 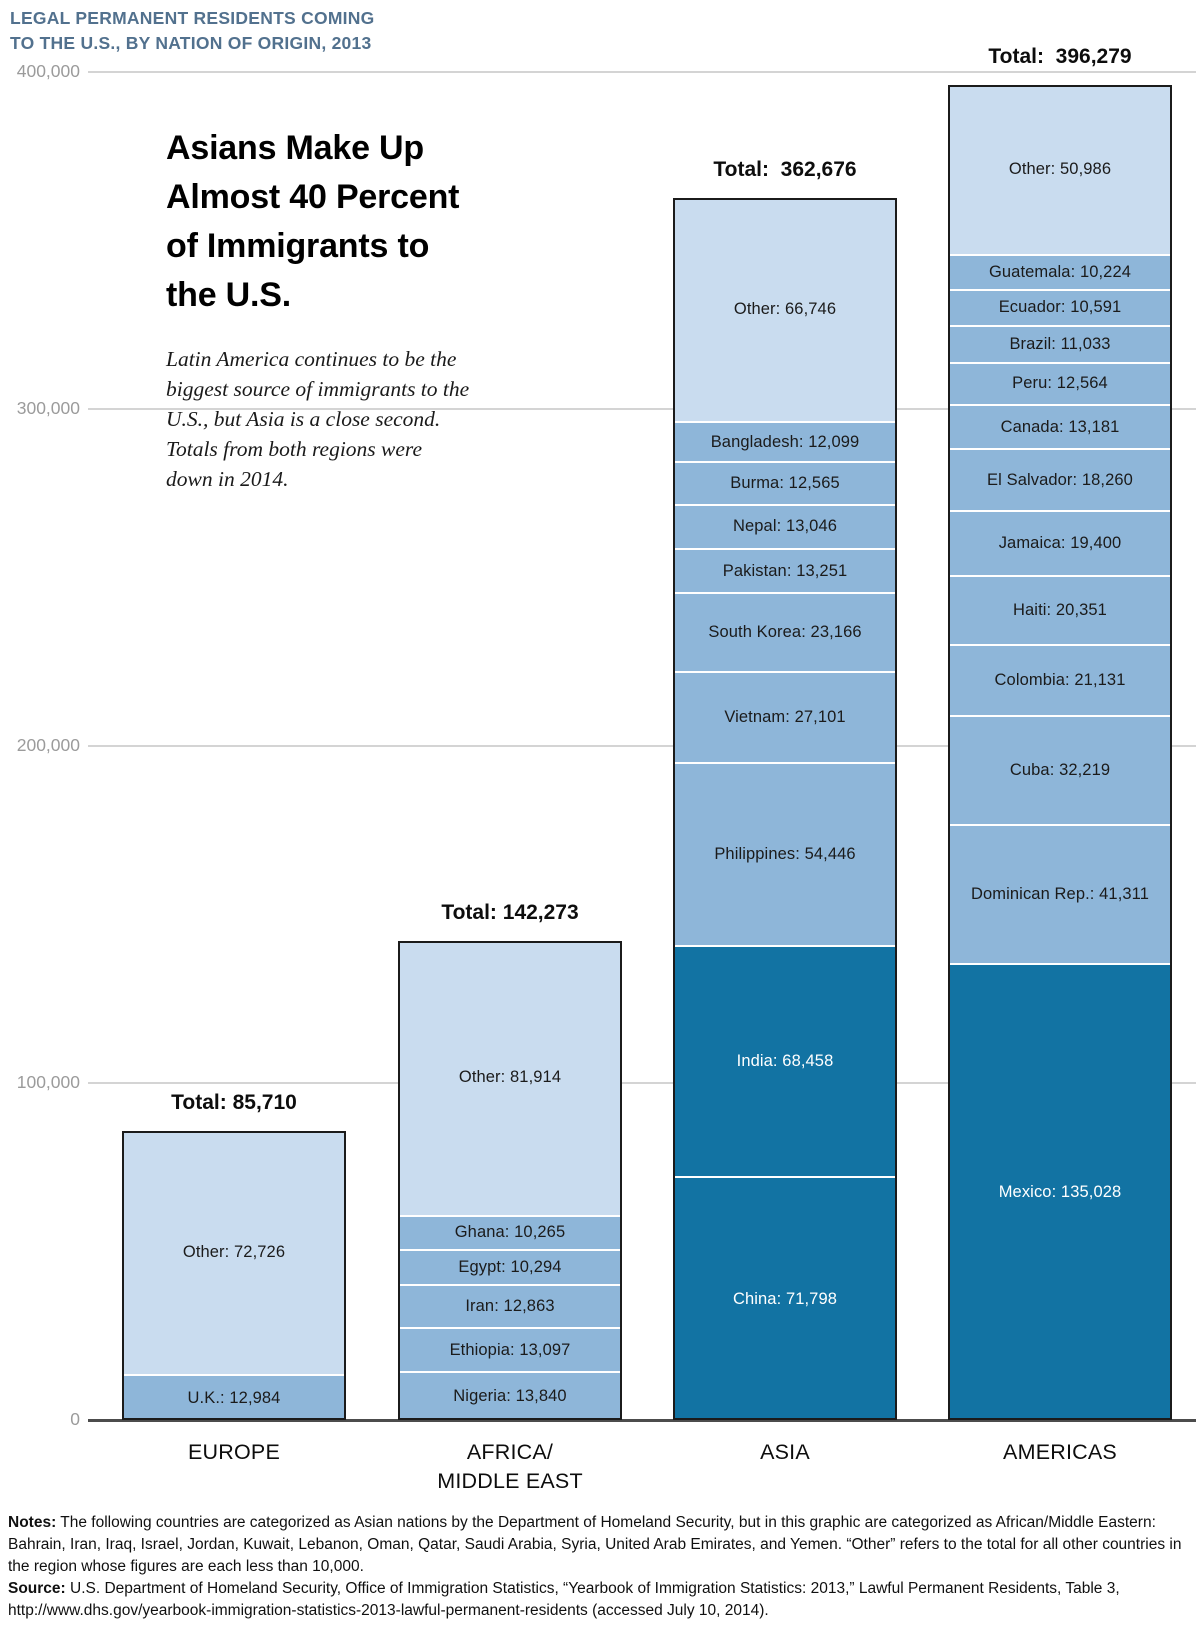 I want to click on segment-label-nigeria: Nigeria: 13,840, so click(x=510, y=1396).